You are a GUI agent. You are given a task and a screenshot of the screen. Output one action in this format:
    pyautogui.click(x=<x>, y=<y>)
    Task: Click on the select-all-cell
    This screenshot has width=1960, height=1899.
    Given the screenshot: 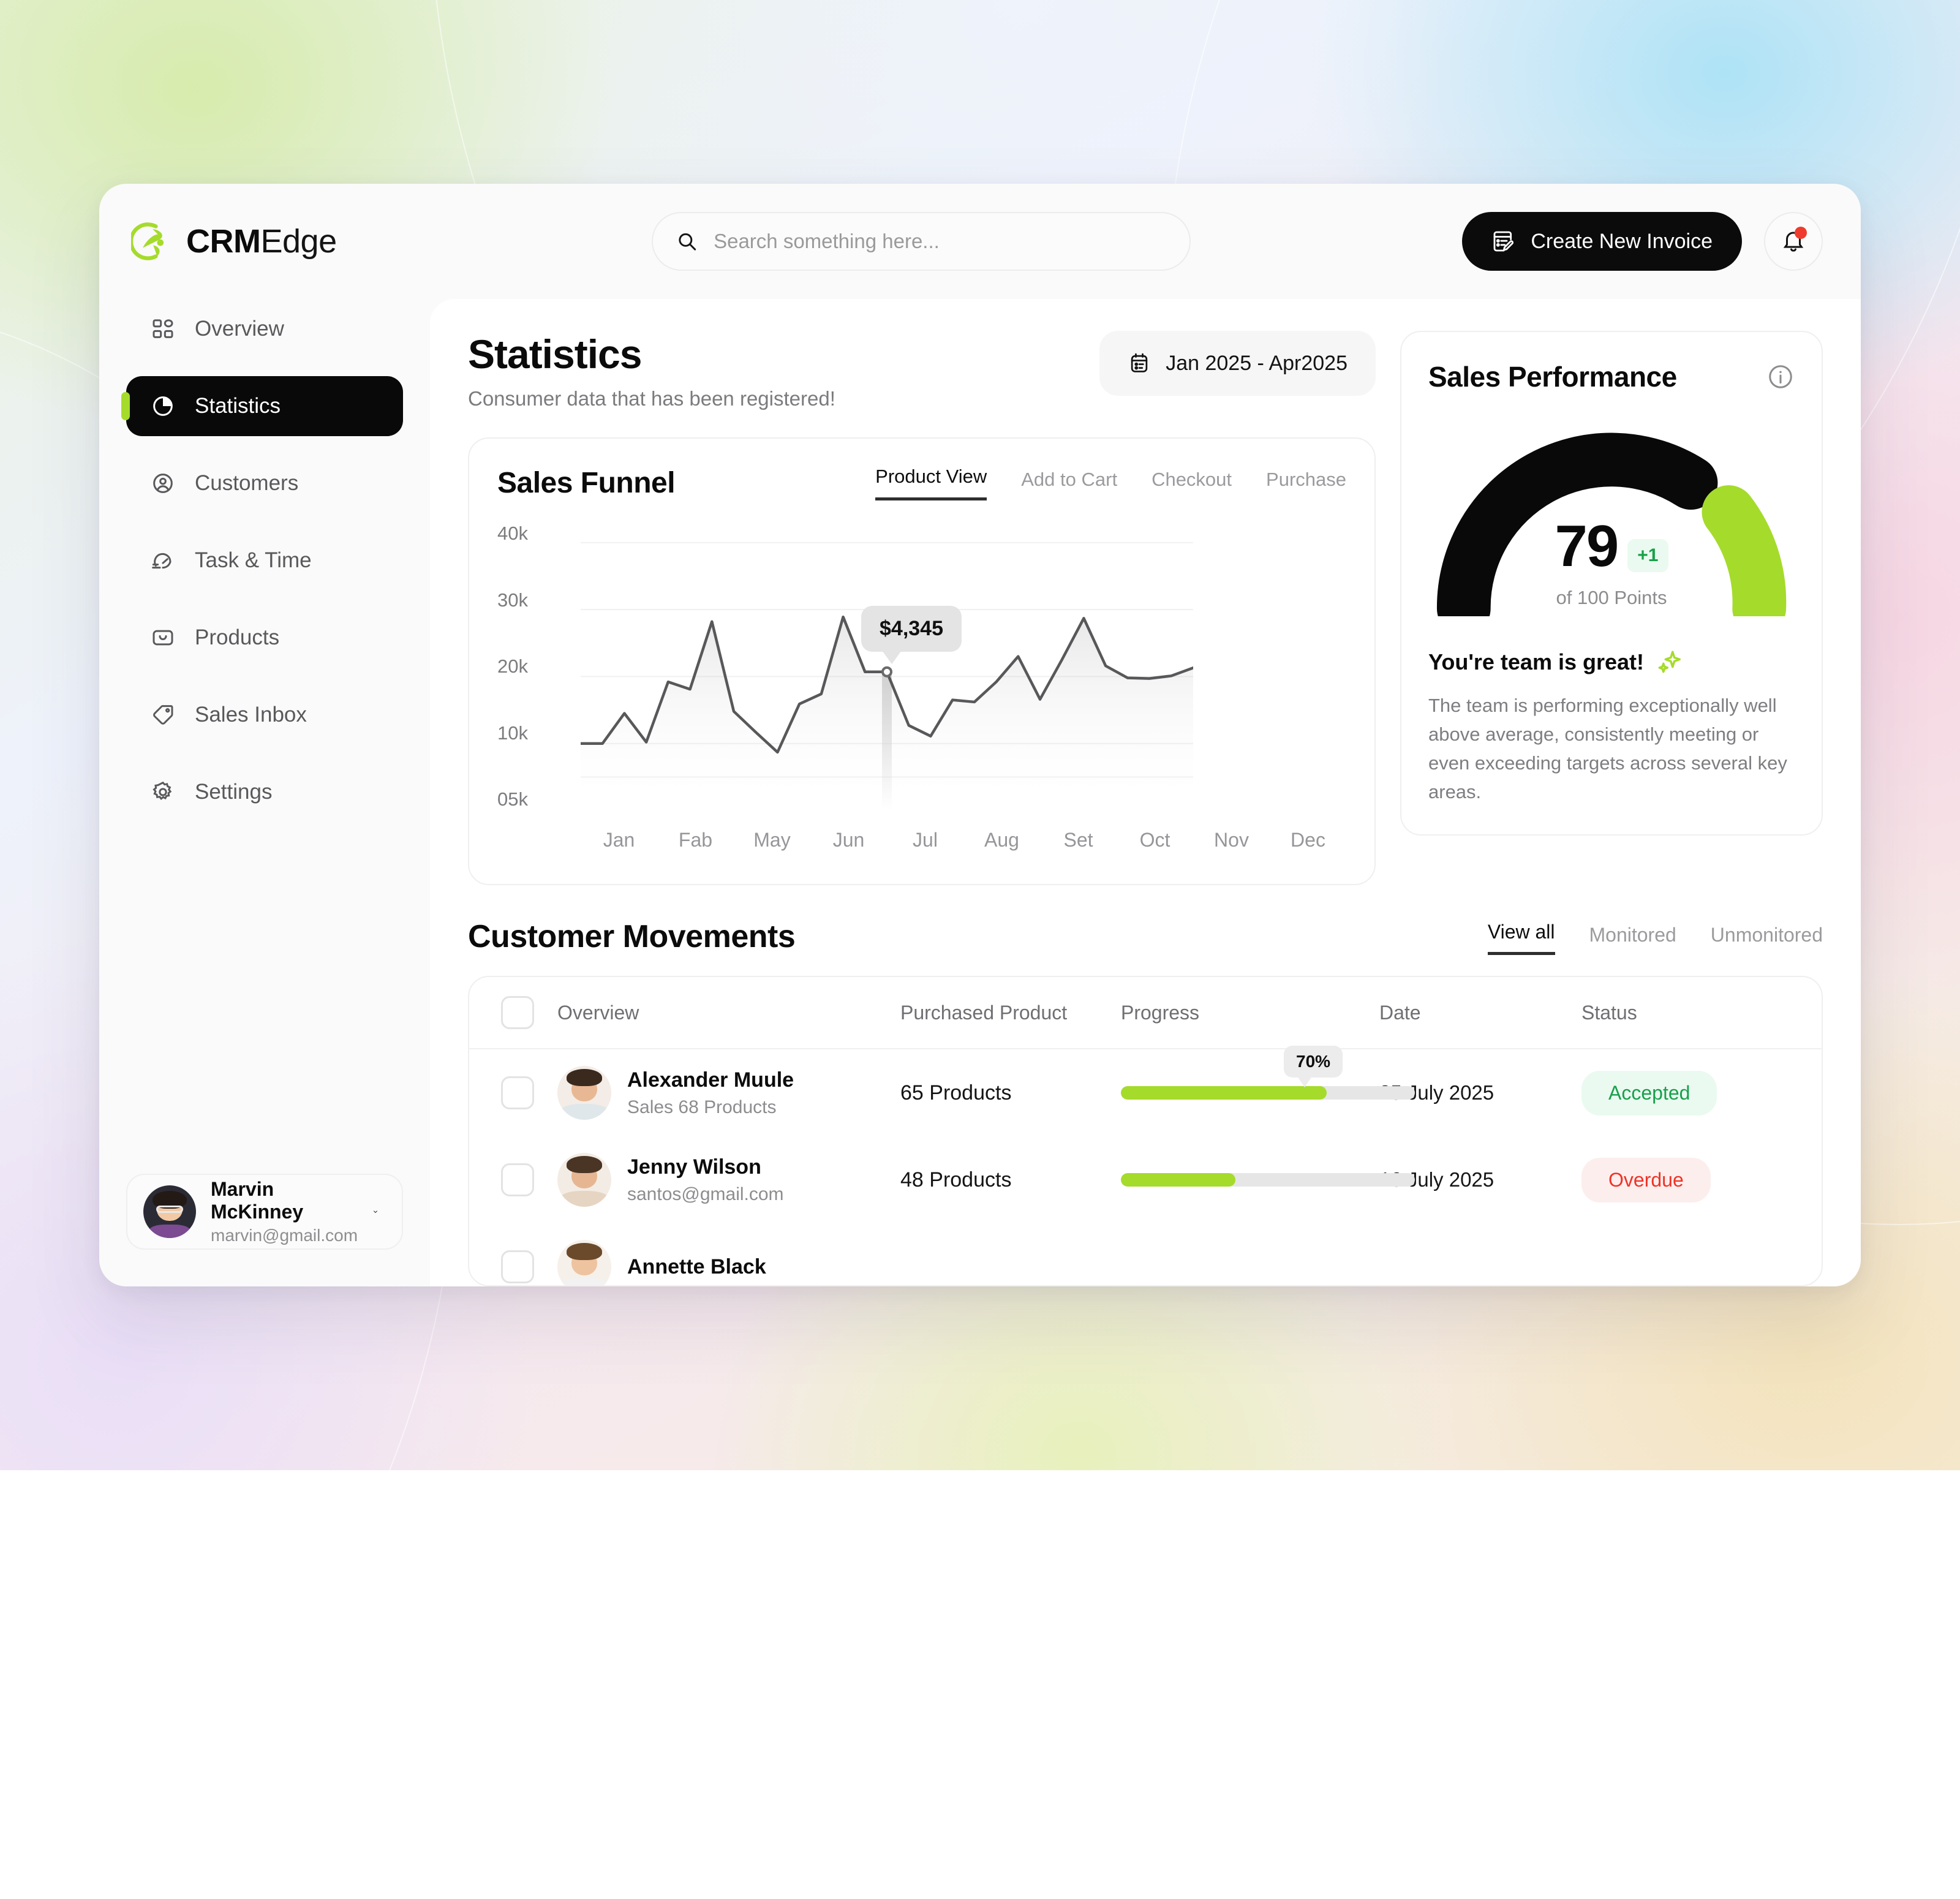 What is the action you would take?
    pyautogui.click(x=529, y=1012)
    